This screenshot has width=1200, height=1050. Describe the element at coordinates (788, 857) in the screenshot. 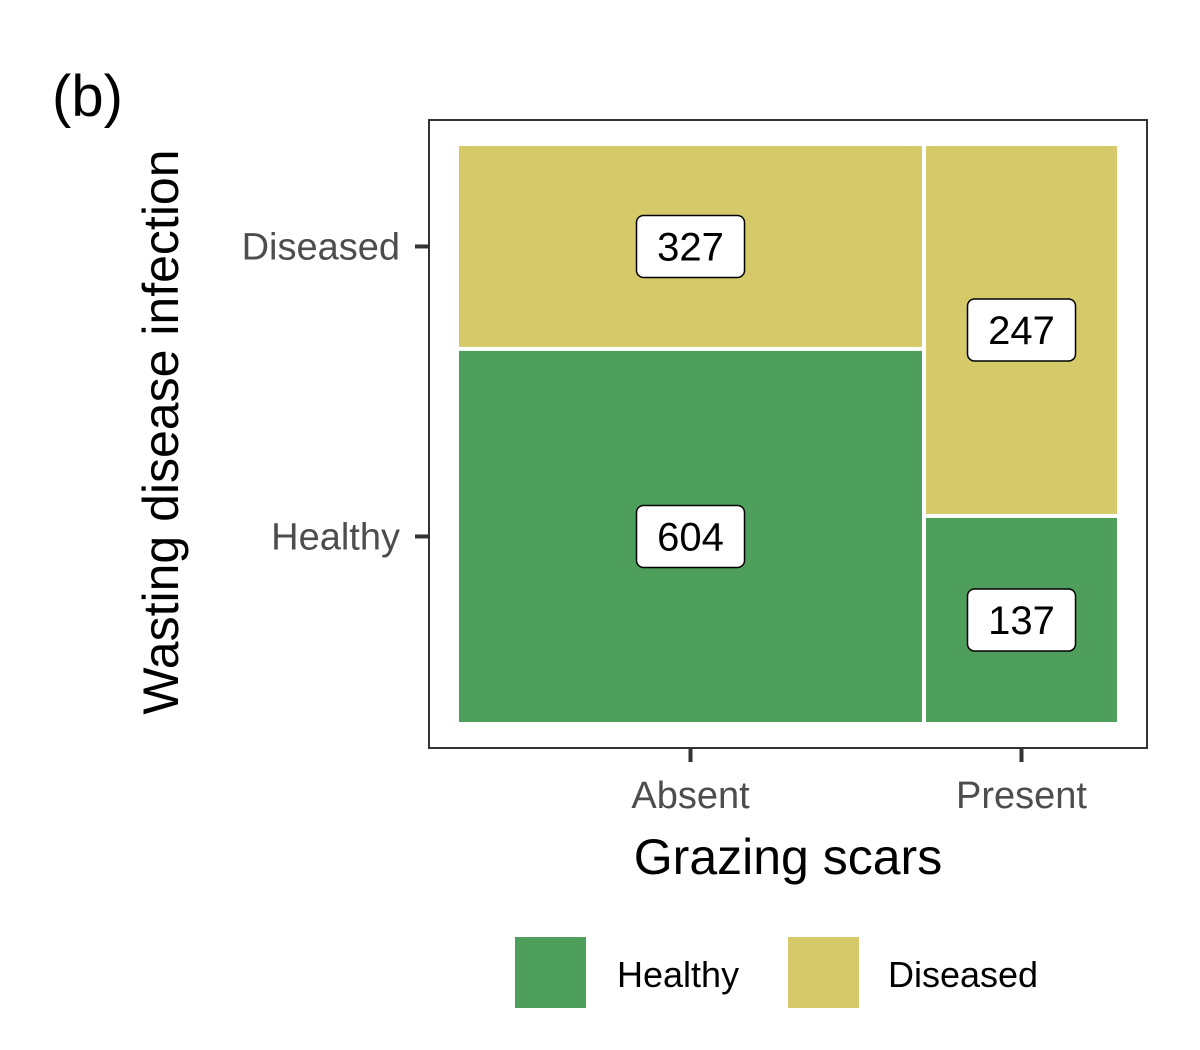

I see `x-axis-title: Grazing scars` at that location.